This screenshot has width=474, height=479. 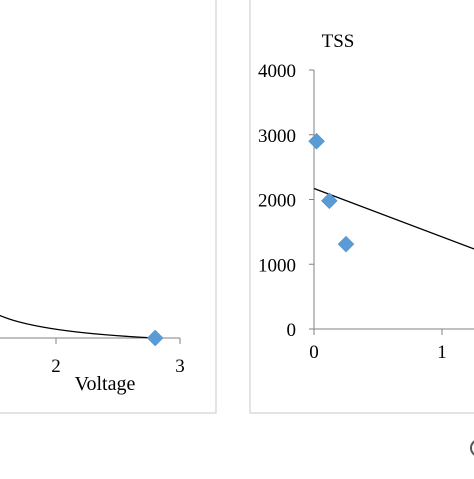 I want to click on left-x-tick-label: 3, so click(x=180, y=366).